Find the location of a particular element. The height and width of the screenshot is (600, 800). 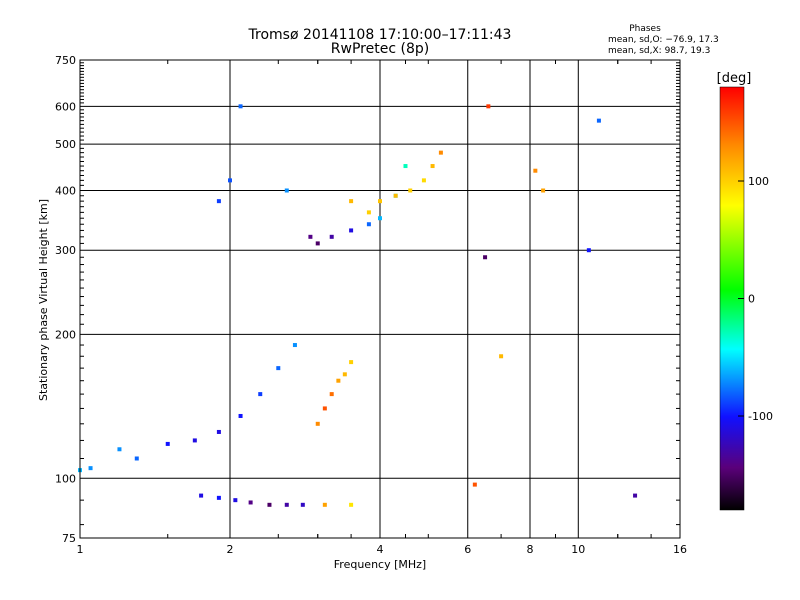

y-axis-label: Stationary phase Virtual Height [km] is located at coordinates (43, 300).